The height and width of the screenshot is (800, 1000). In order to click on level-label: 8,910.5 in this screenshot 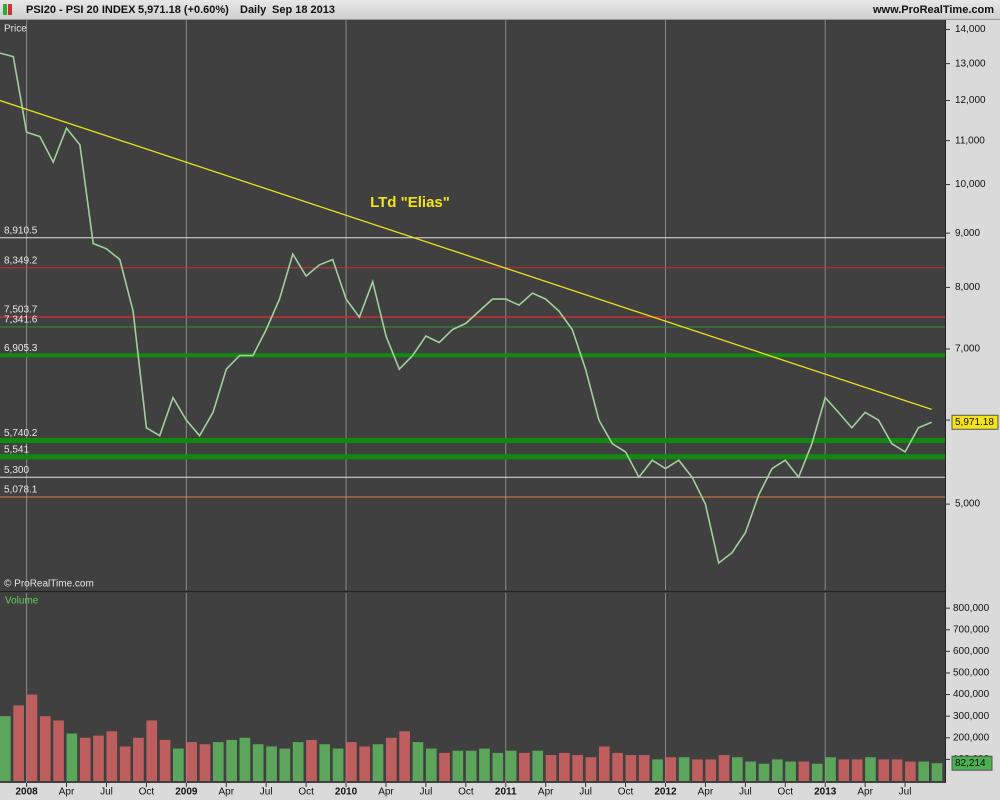, I will do `click(21, 230)`.